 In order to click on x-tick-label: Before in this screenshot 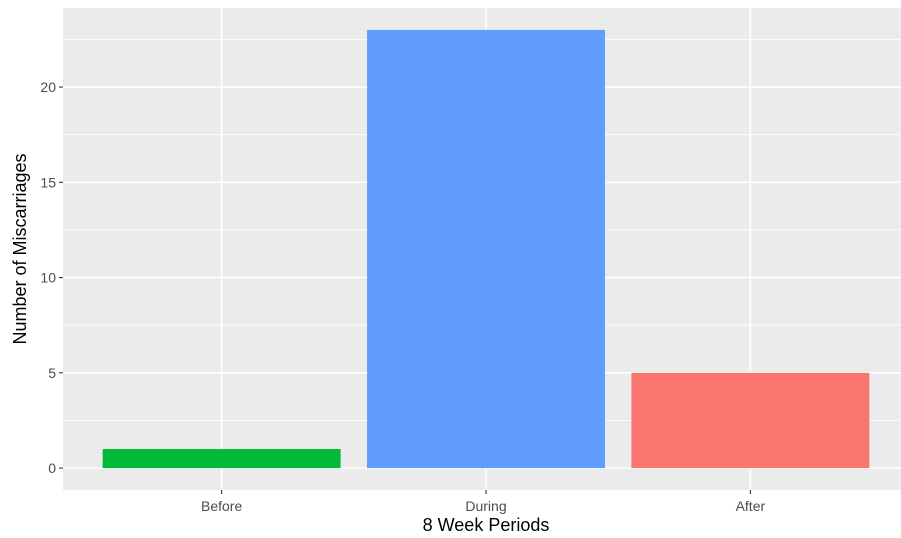, I will do `click(221, 506)`.